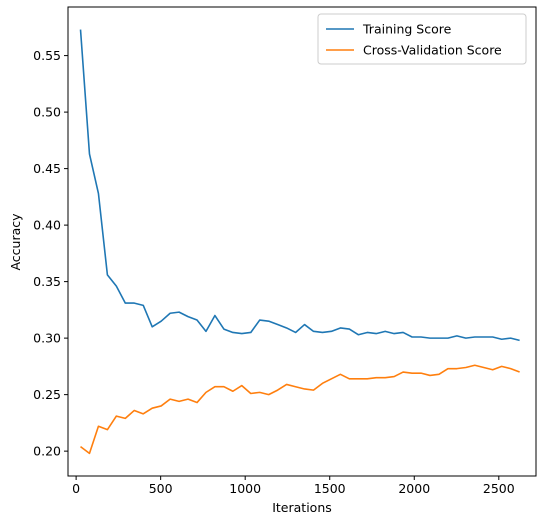 The image size is (544, 525). I want to click on y-tick-label: 0.20, so click(47, 451).